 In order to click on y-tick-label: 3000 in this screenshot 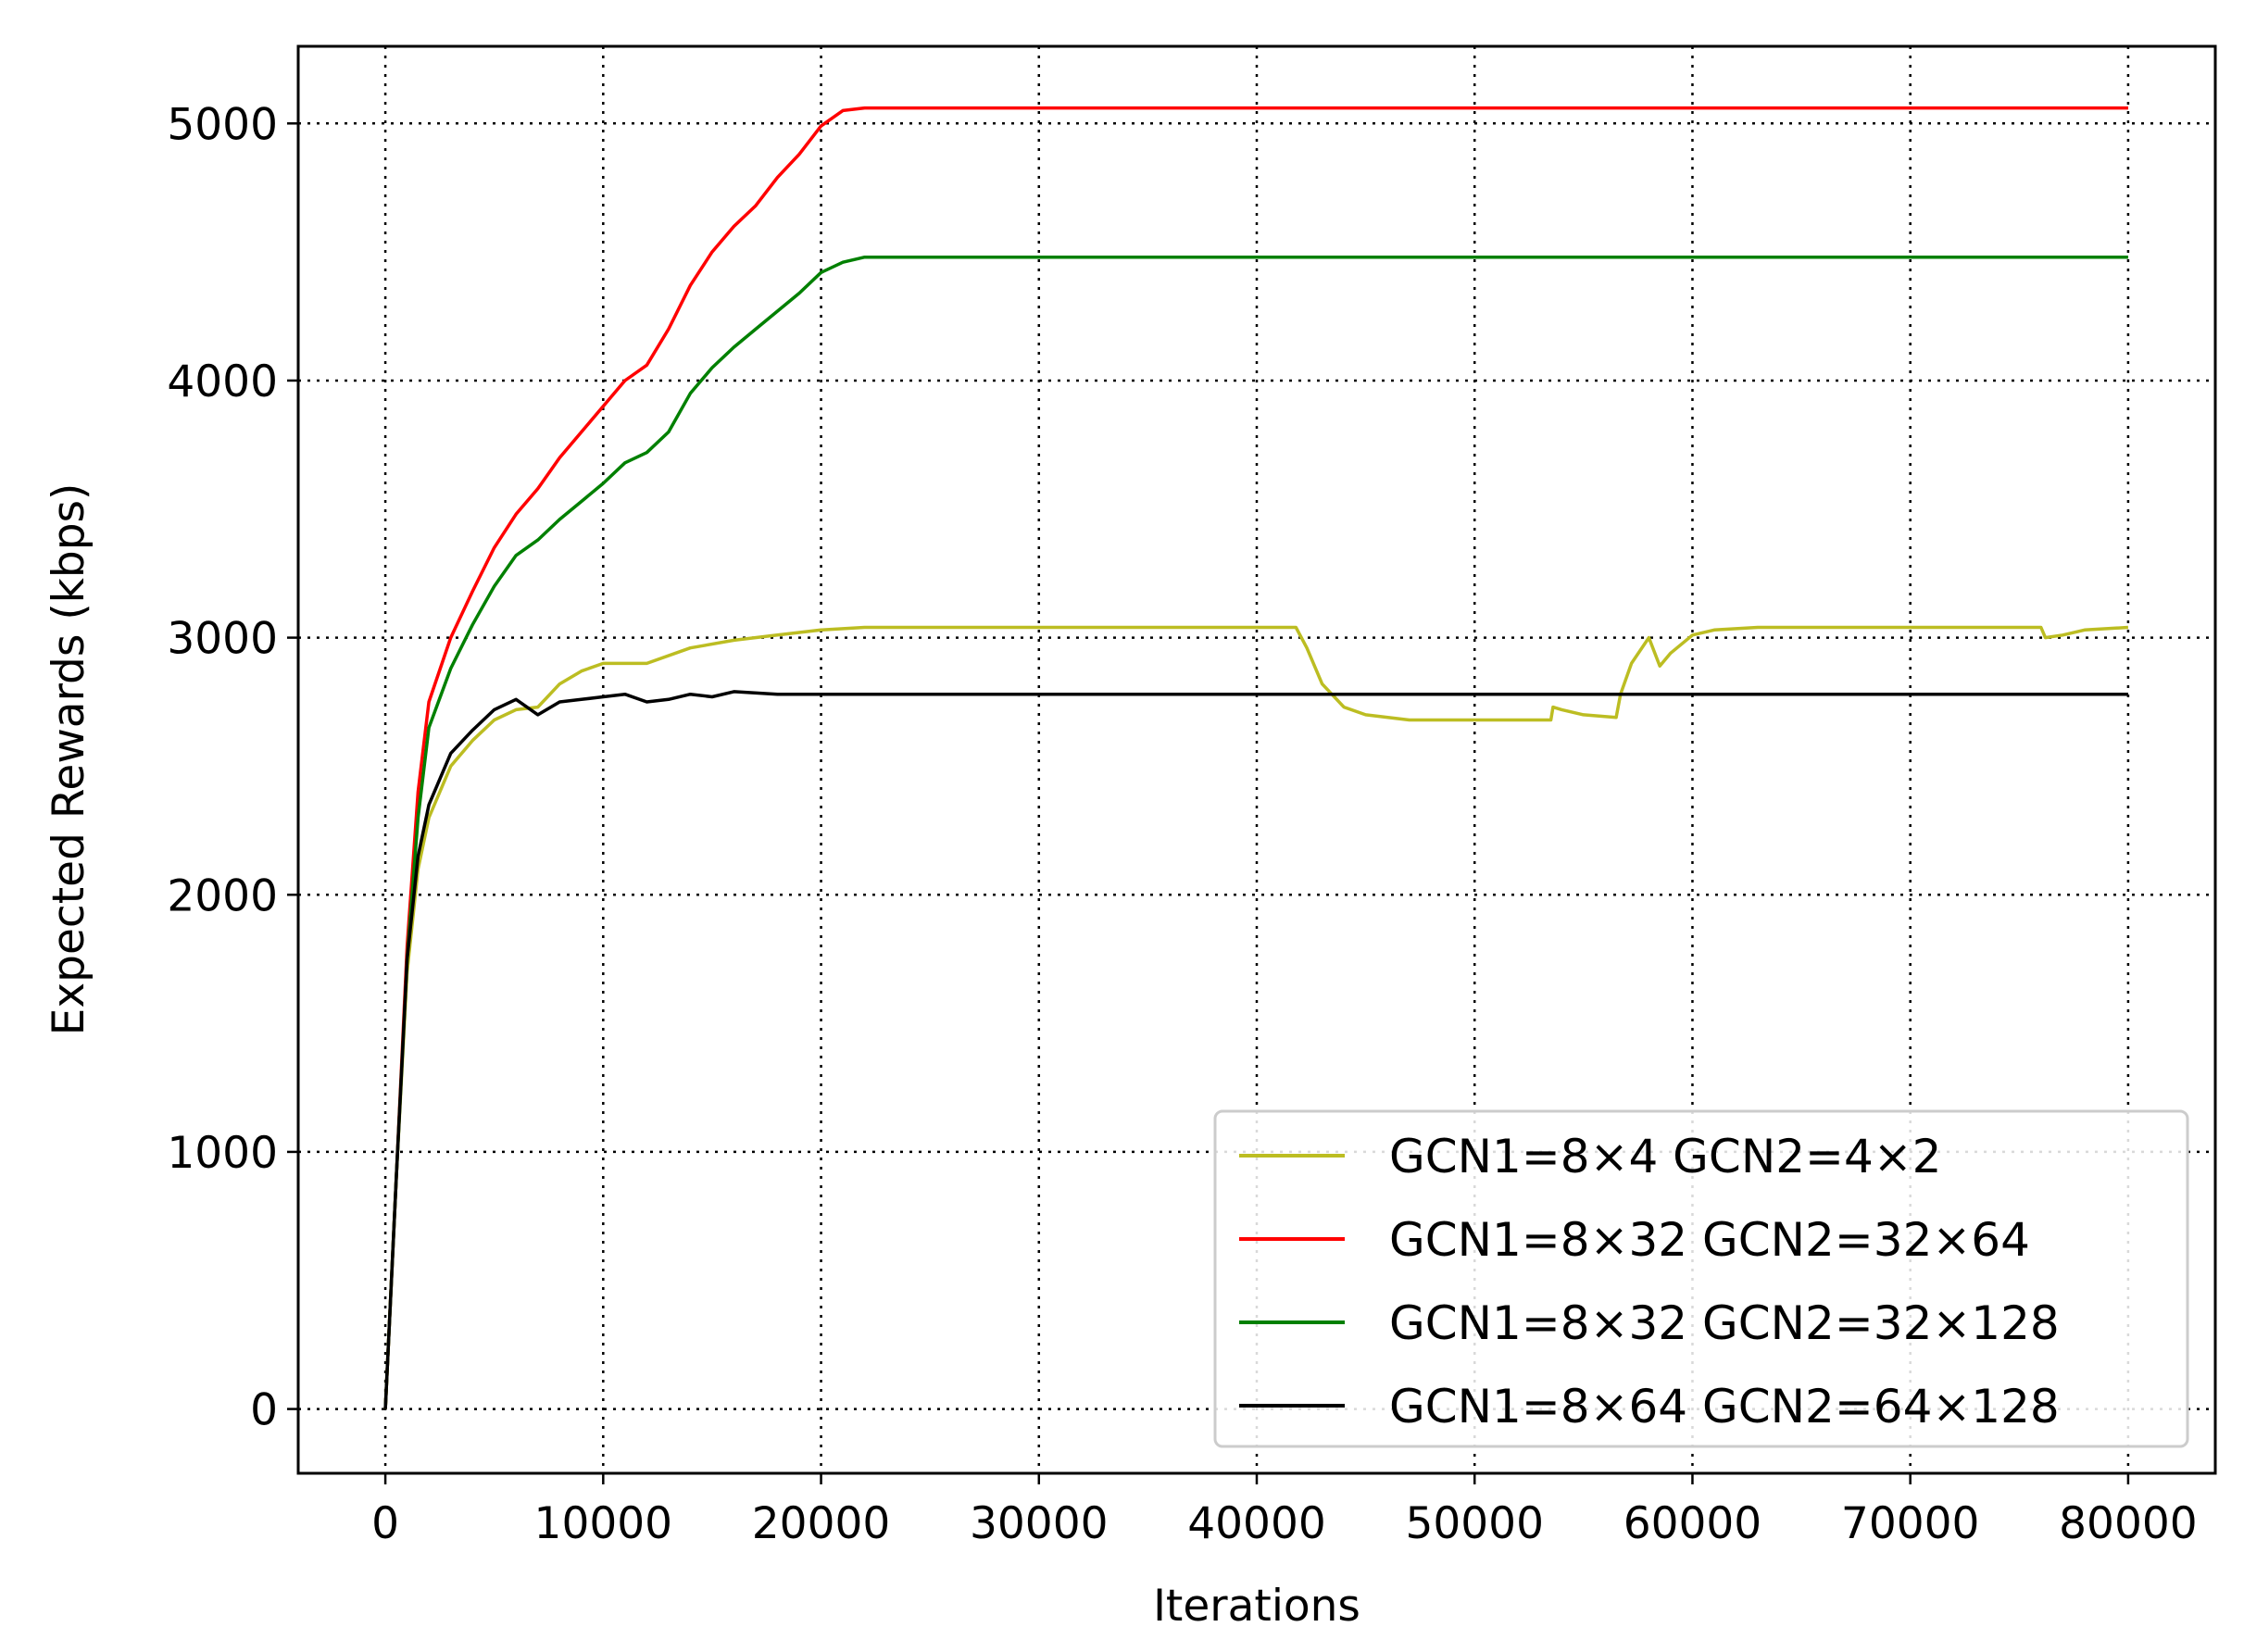, I will do `click(222, 639)`.